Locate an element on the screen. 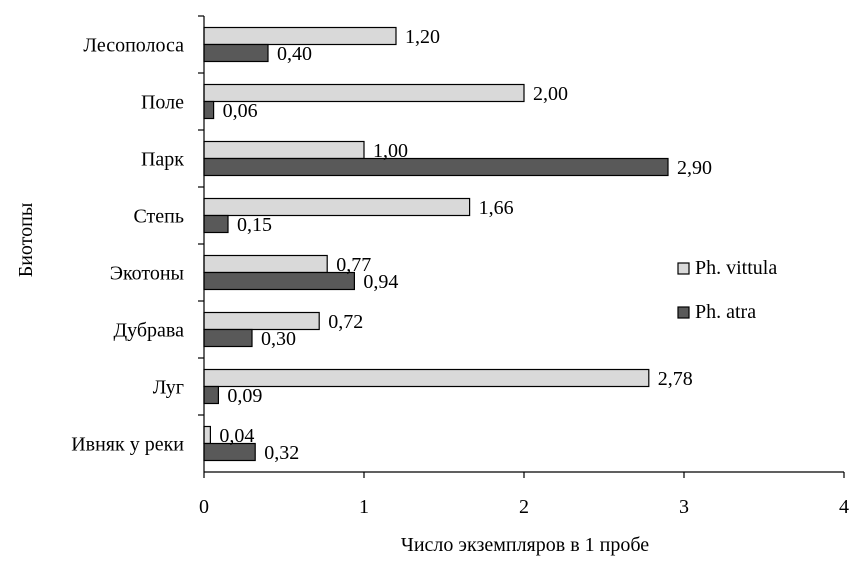  value-label-atra-3: 0,15 is located at coordinates (254, 225).